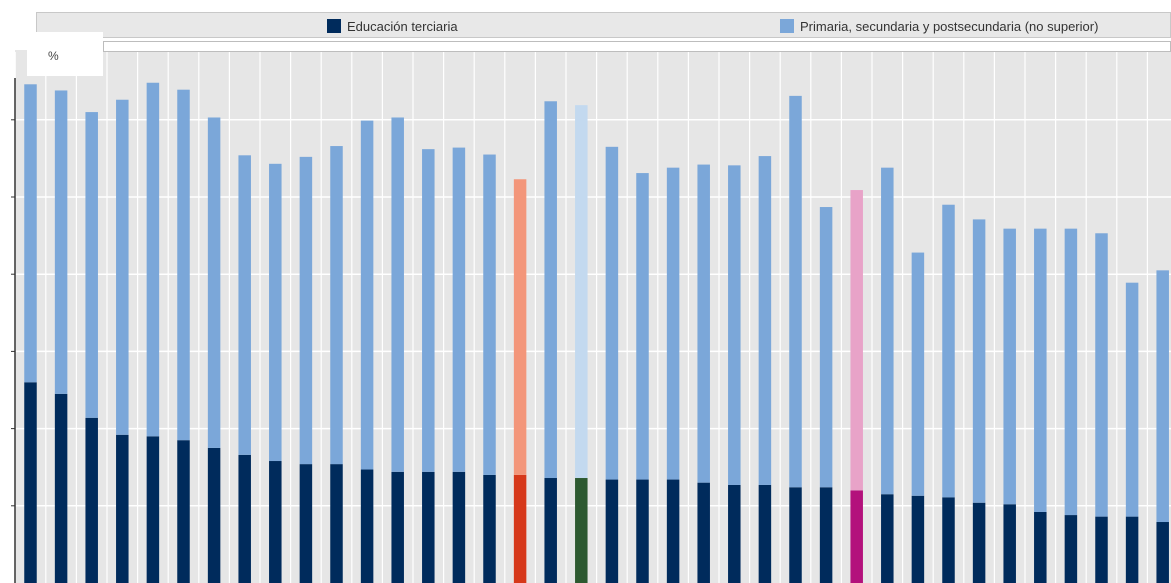 Image resolution: width=1171 pixels, height=583 pixels. I want to click on legend-item-tertiary: Educación terciaria, so click(392, 26).